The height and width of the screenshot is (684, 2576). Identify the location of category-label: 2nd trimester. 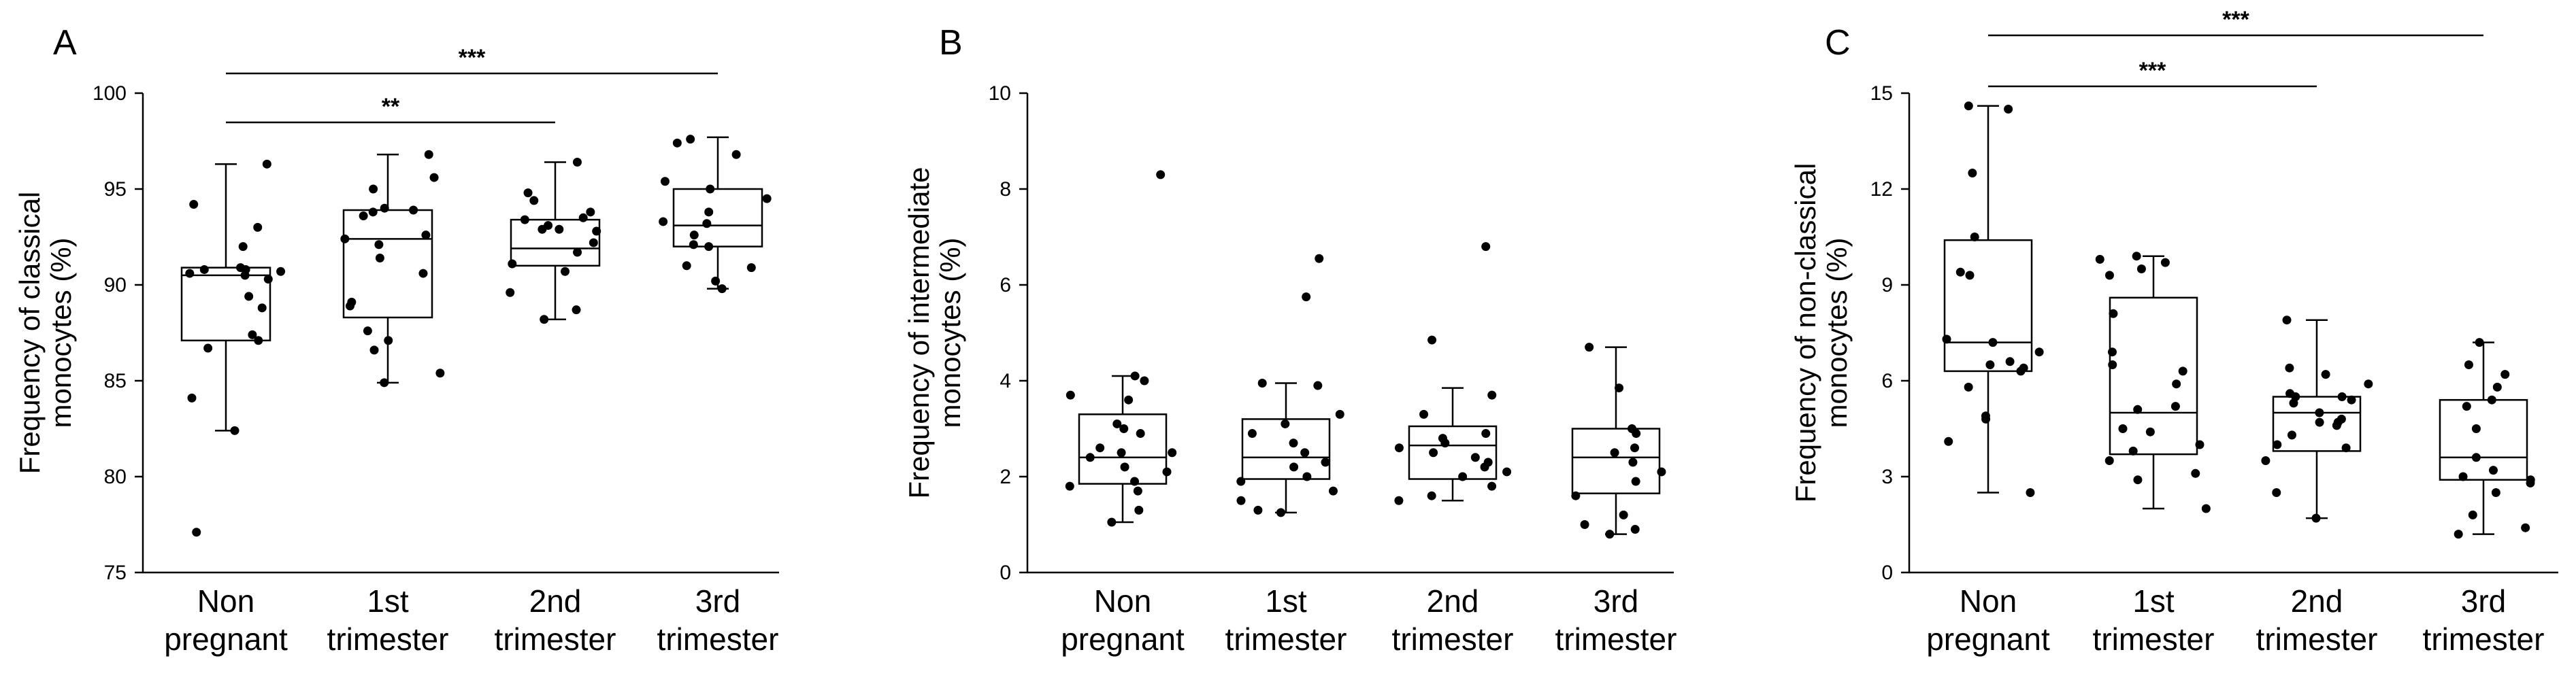
(1453, 620).